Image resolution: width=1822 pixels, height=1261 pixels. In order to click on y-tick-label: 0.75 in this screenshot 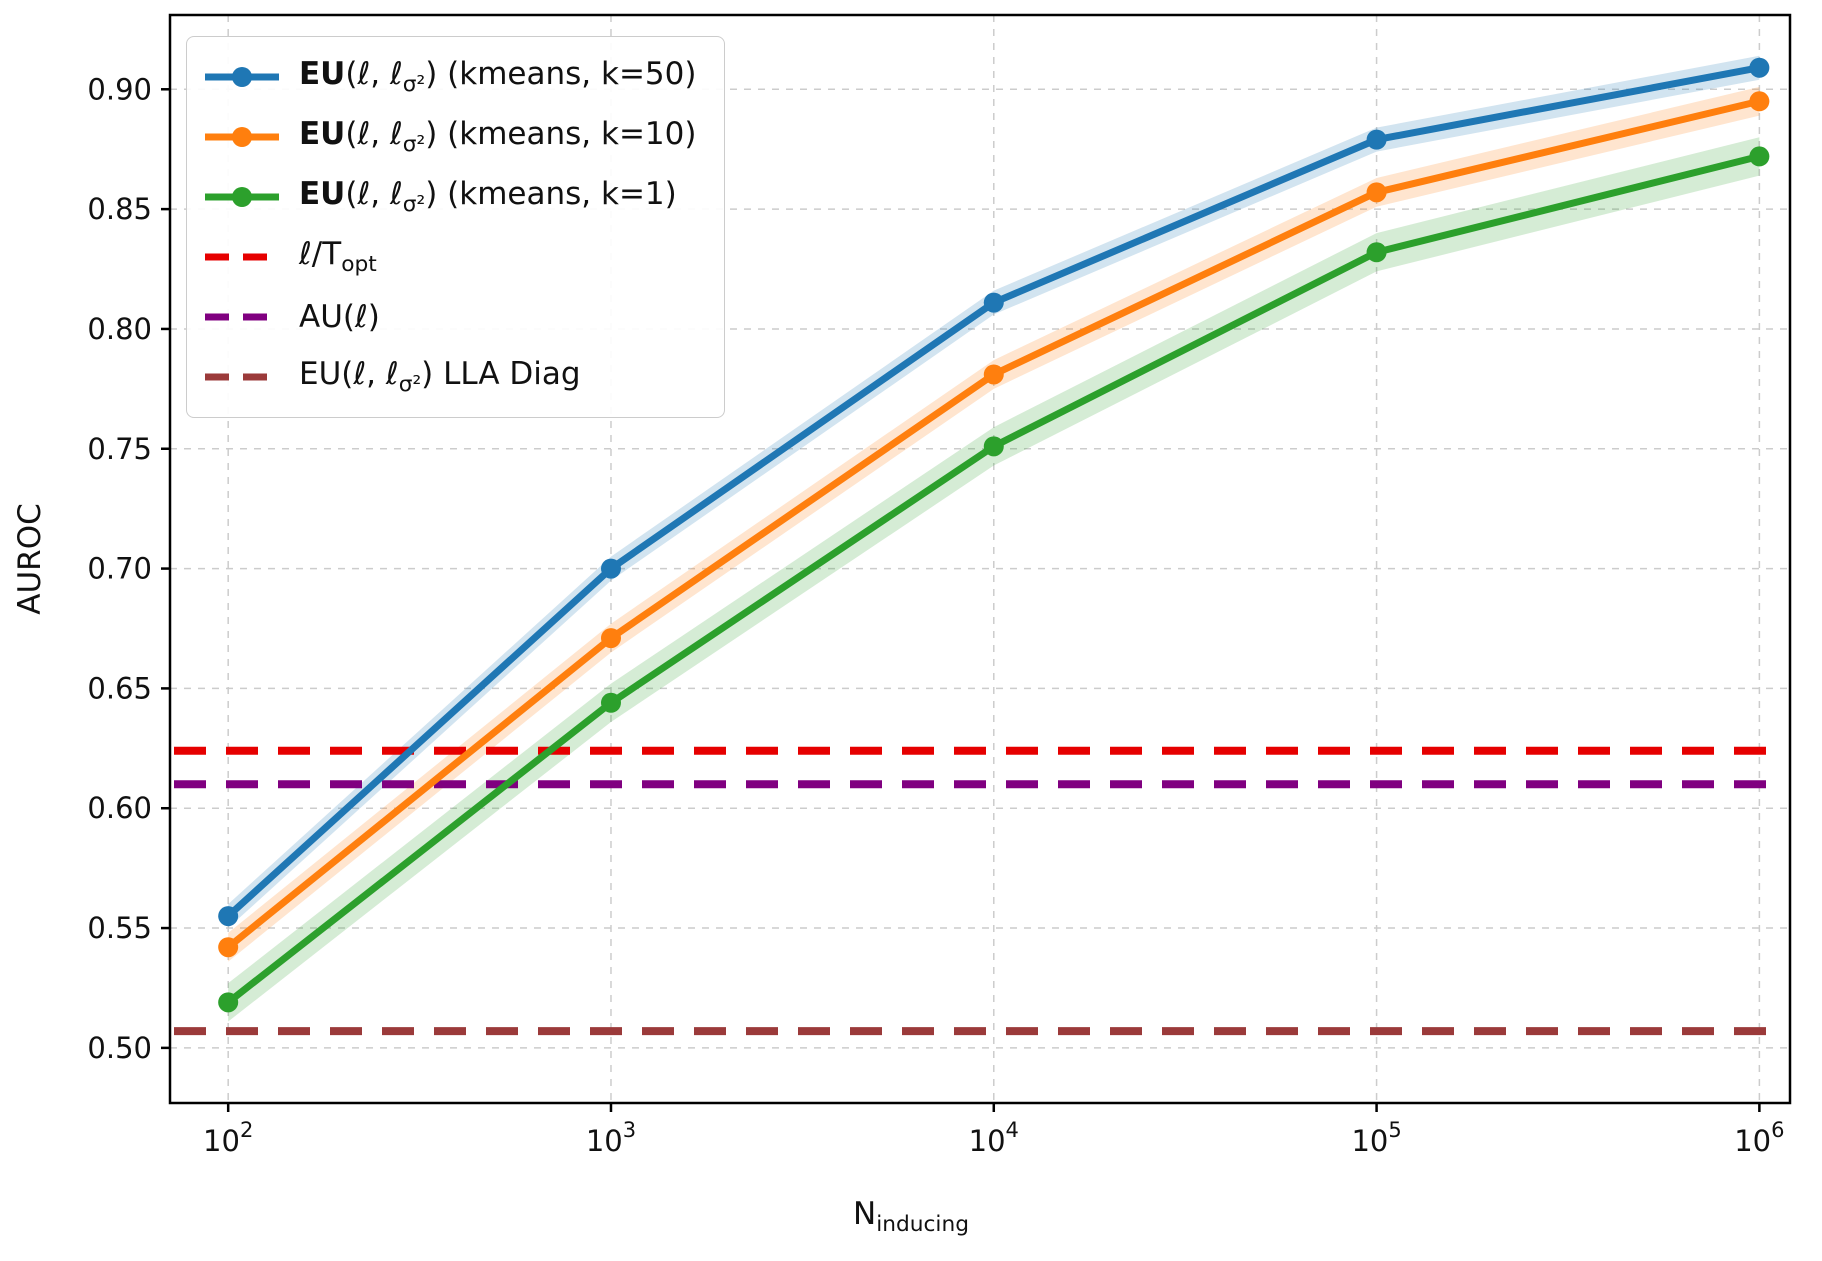, I will do `click(119, 449)`.